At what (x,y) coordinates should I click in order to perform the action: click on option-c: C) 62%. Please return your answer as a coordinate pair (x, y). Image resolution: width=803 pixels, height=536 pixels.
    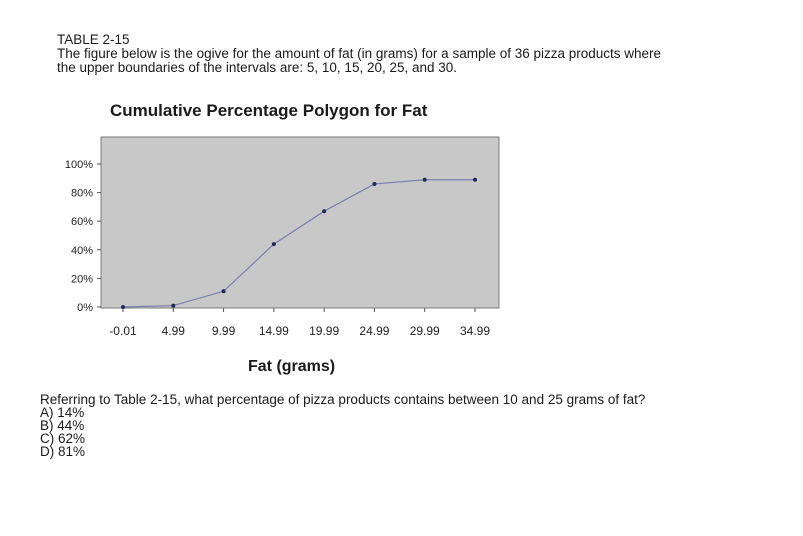
    Looking at the image, I should click on (63, 438).